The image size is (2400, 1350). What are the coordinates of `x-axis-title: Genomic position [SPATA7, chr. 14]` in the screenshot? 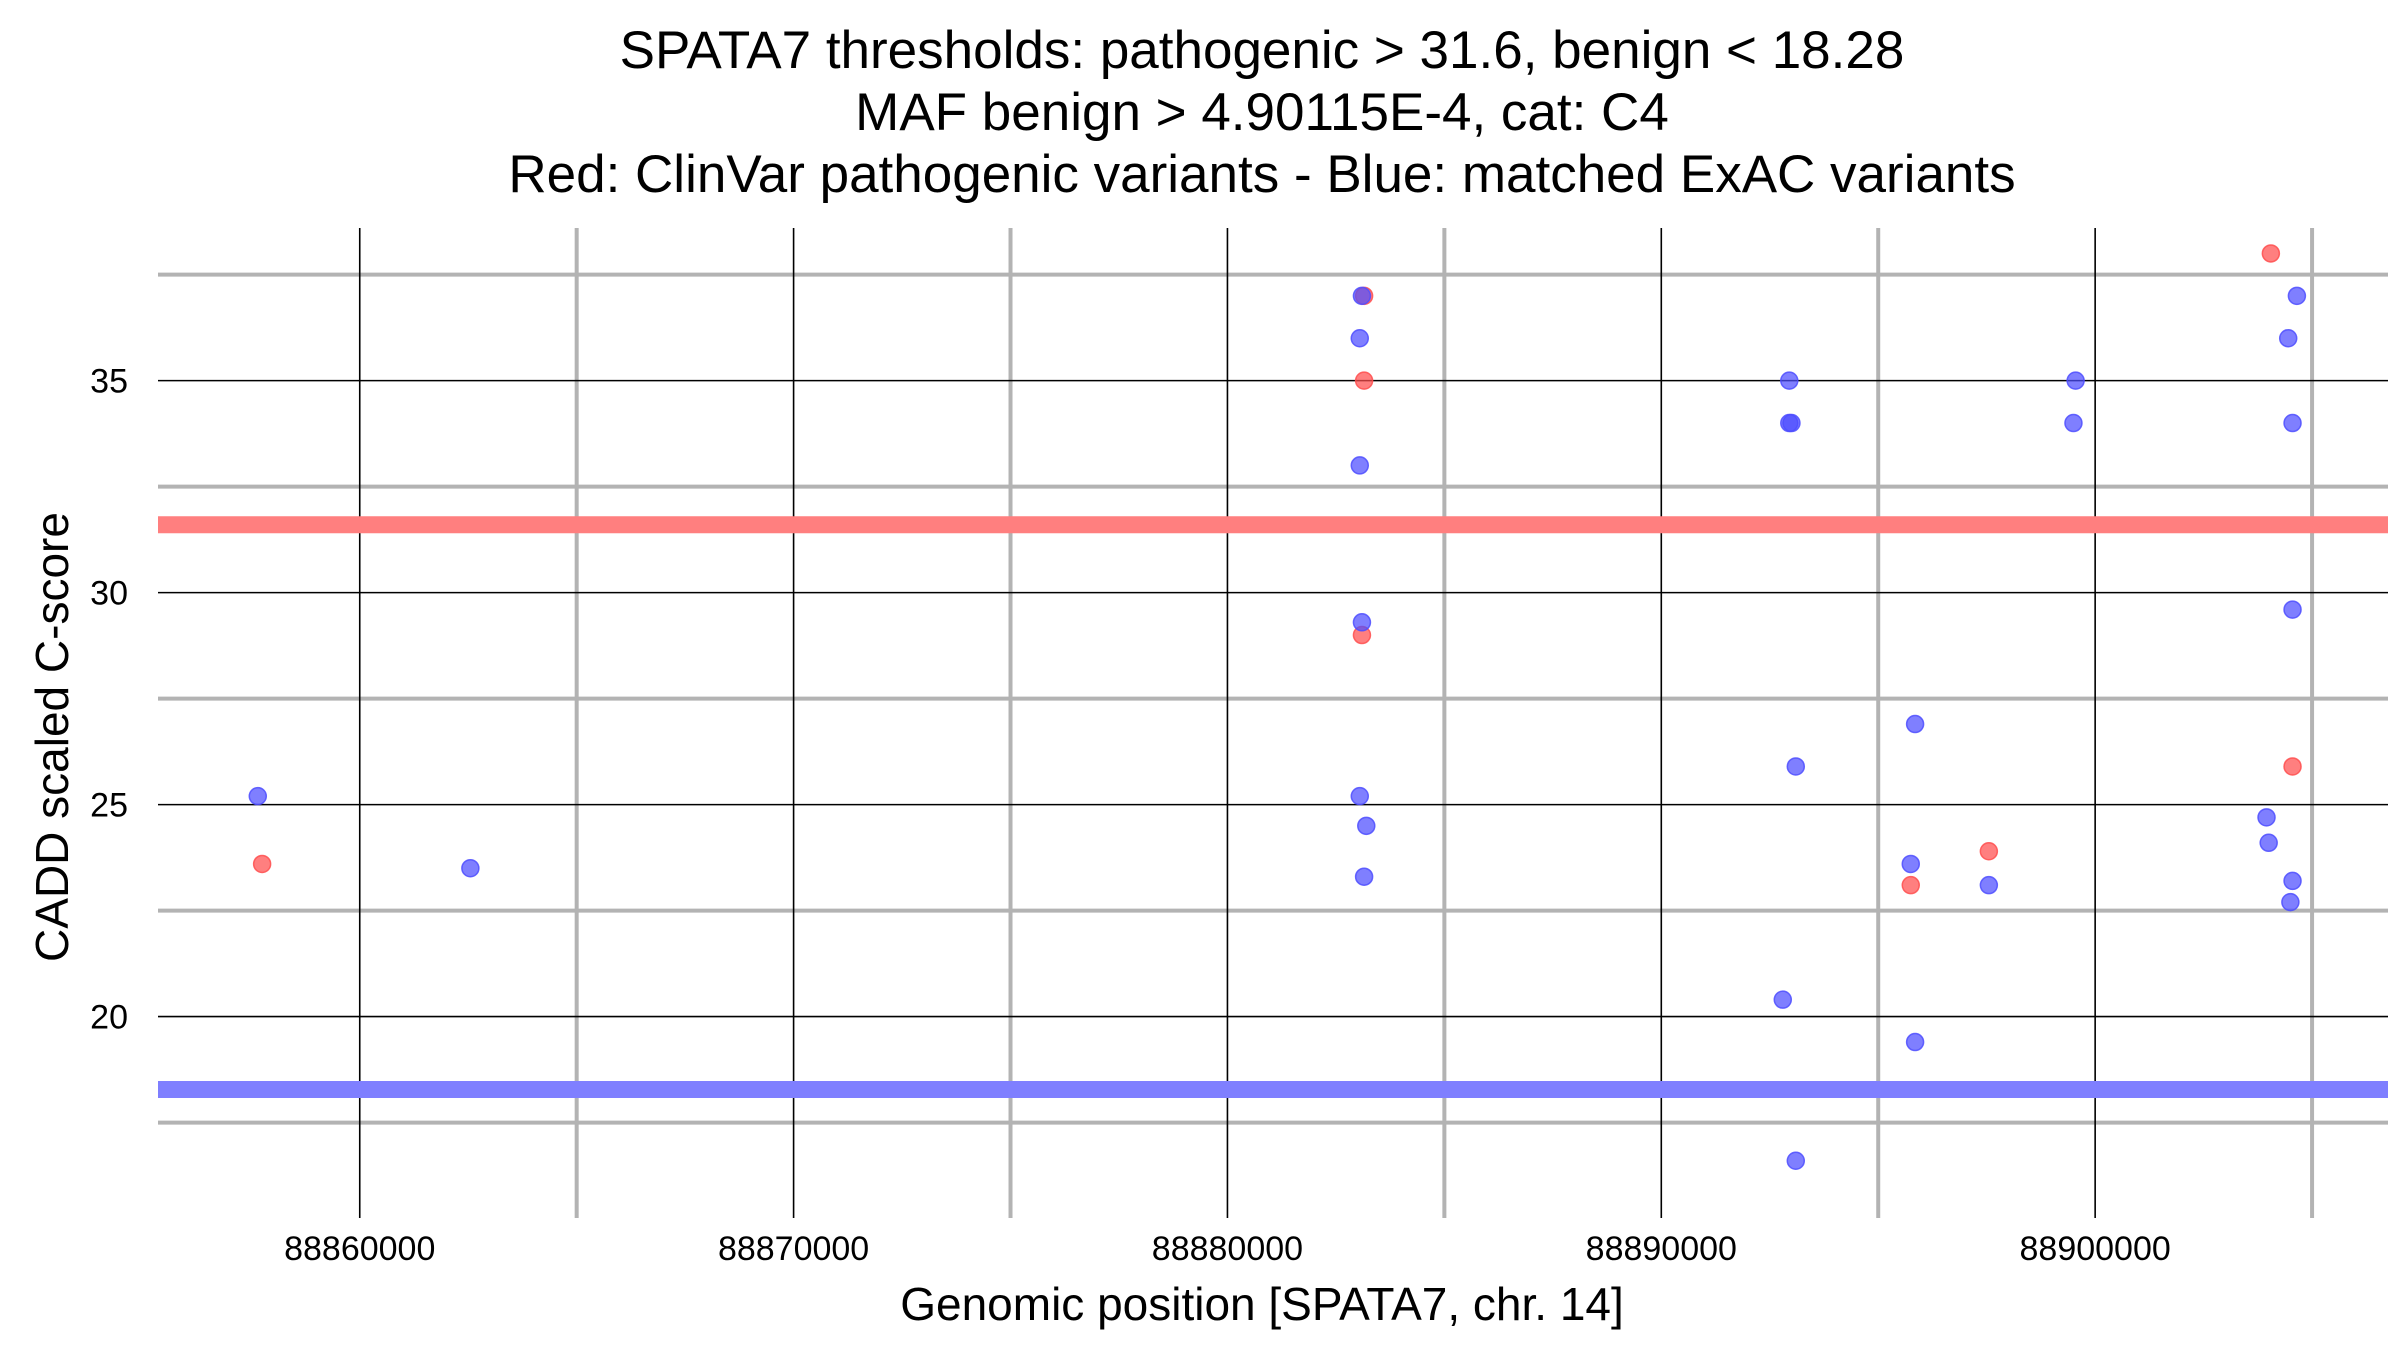 It's located at (1262, 1304).